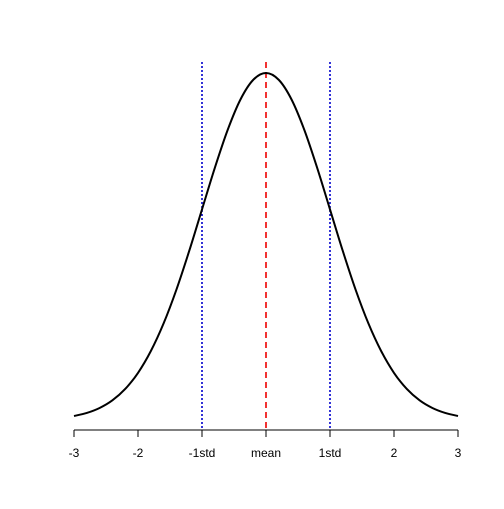 The height and width of the screenshot is (509, 504). Describe the element at coordinates (138, 453) in the screenshot. I see `x-tick-label: -2` at that location.